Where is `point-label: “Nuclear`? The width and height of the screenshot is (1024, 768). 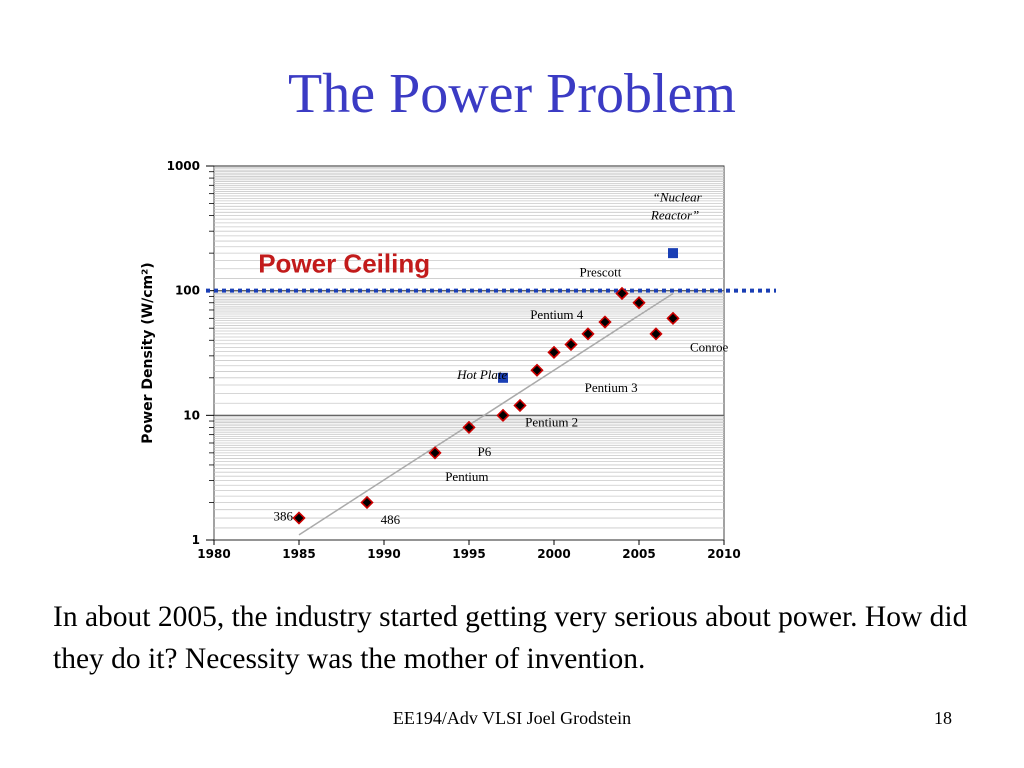 point-label: “Nuclear is located at coordinates (678, 196).